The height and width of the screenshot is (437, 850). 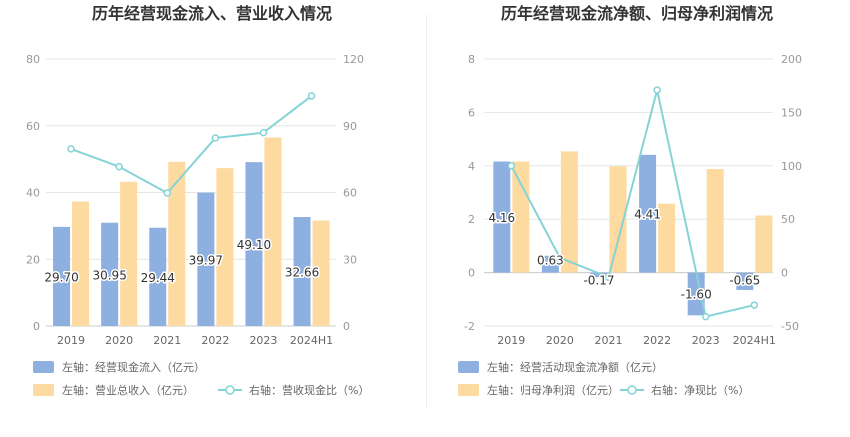 I want to click on bar-value-label: -1.60, so click(x=696, y=295).